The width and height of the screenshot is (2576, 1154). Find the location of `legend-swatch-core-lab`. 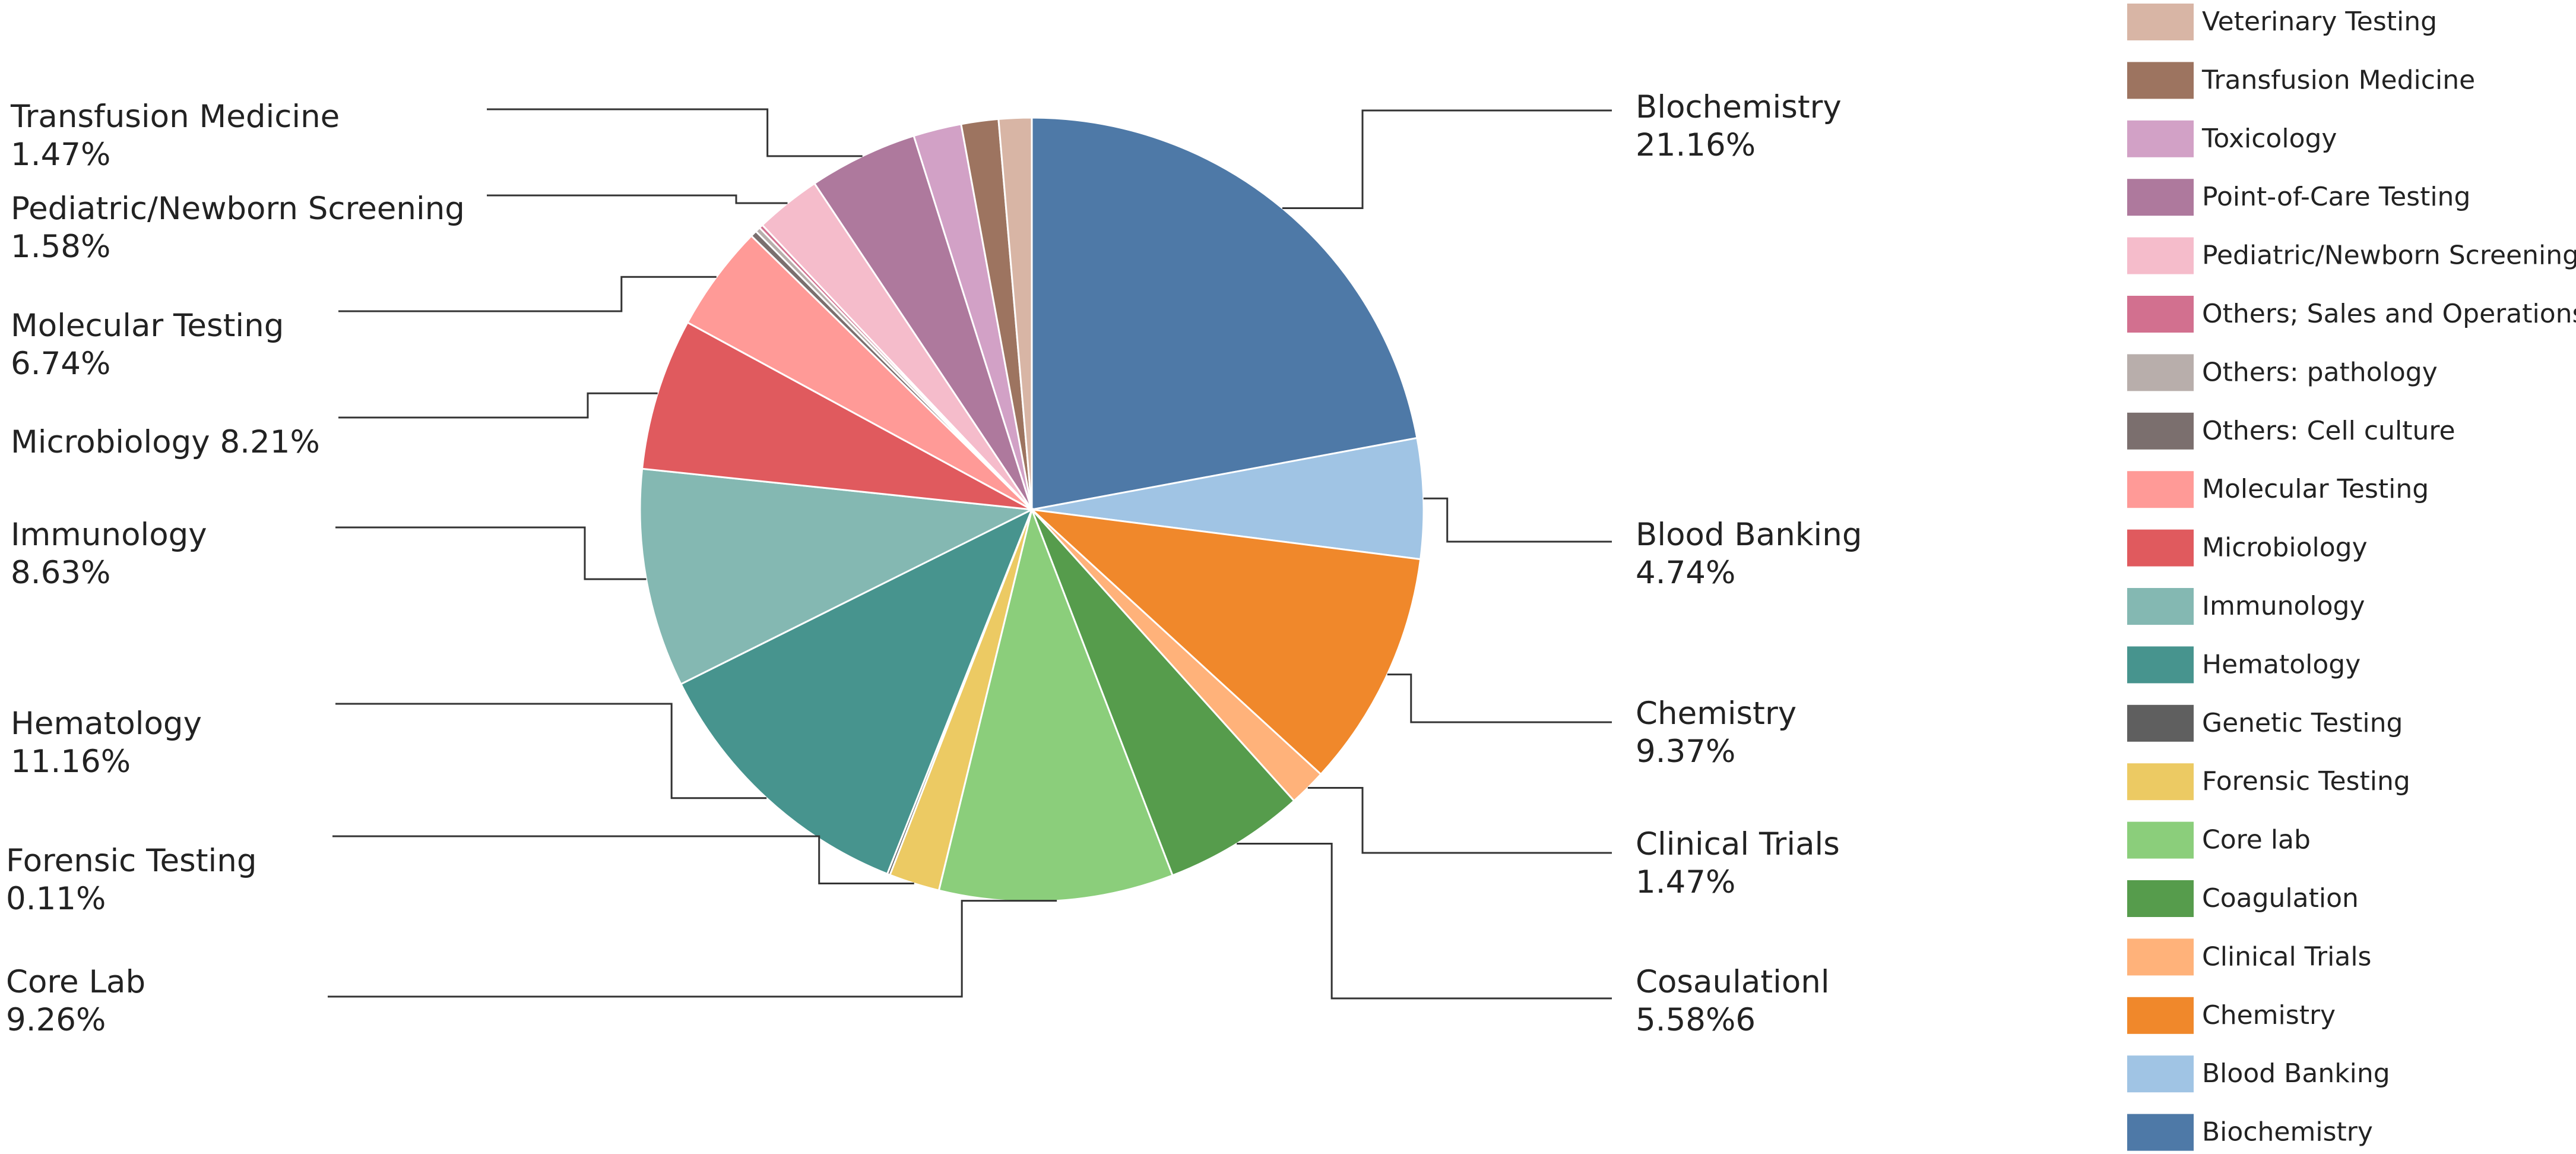

legend-swatch-core-lab is located at coordinates (2161, 840).